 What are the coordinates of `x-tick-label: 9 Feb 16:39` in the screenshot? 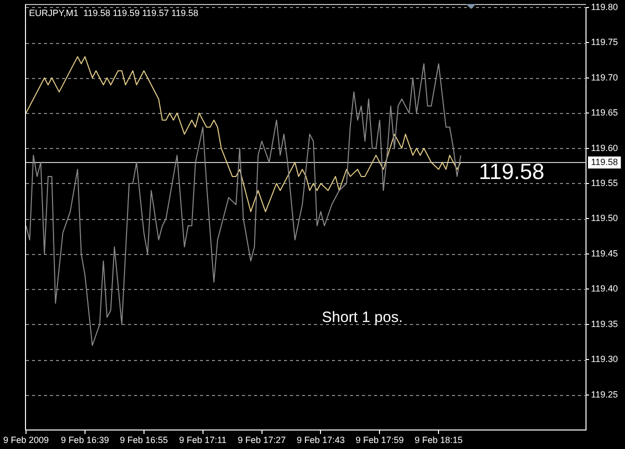 It's located at (84, 439).